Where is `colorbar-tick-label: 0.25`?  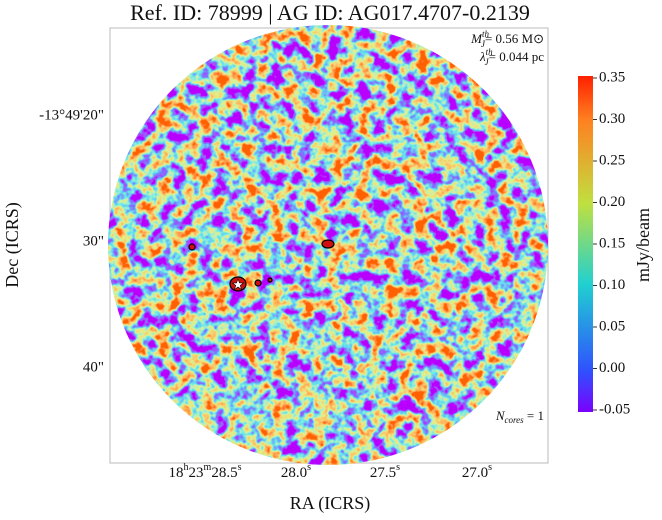 colorbar-tick-label: 0.25 is located at coordinates (612, 160).